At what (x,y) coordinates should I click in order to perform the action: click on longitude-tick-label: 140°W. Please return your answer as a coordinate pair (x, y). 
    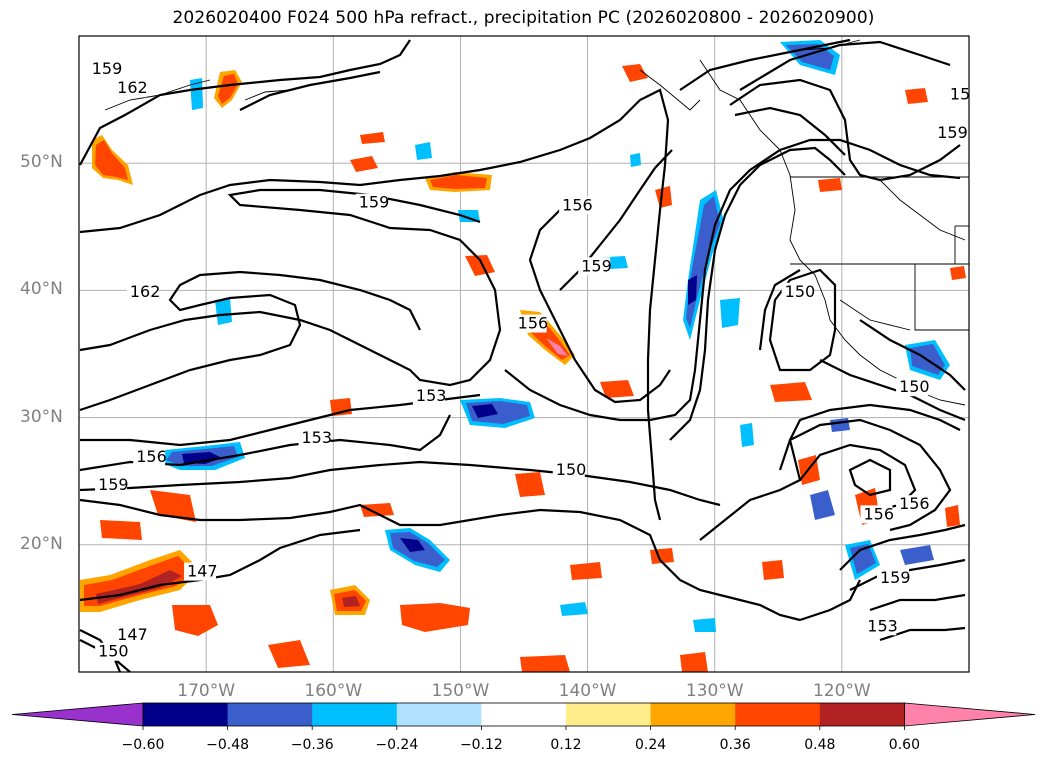
    Looking at the image, I should click on (587, 691).